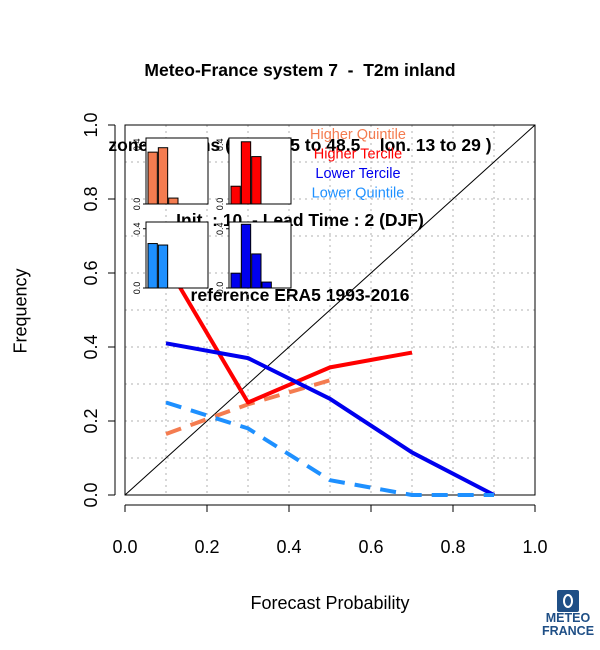 The image size is (600, 650). Describe the element at coordinates (91, 272) in the screenshot. I see `y-tick-label: 0.6` at that location.